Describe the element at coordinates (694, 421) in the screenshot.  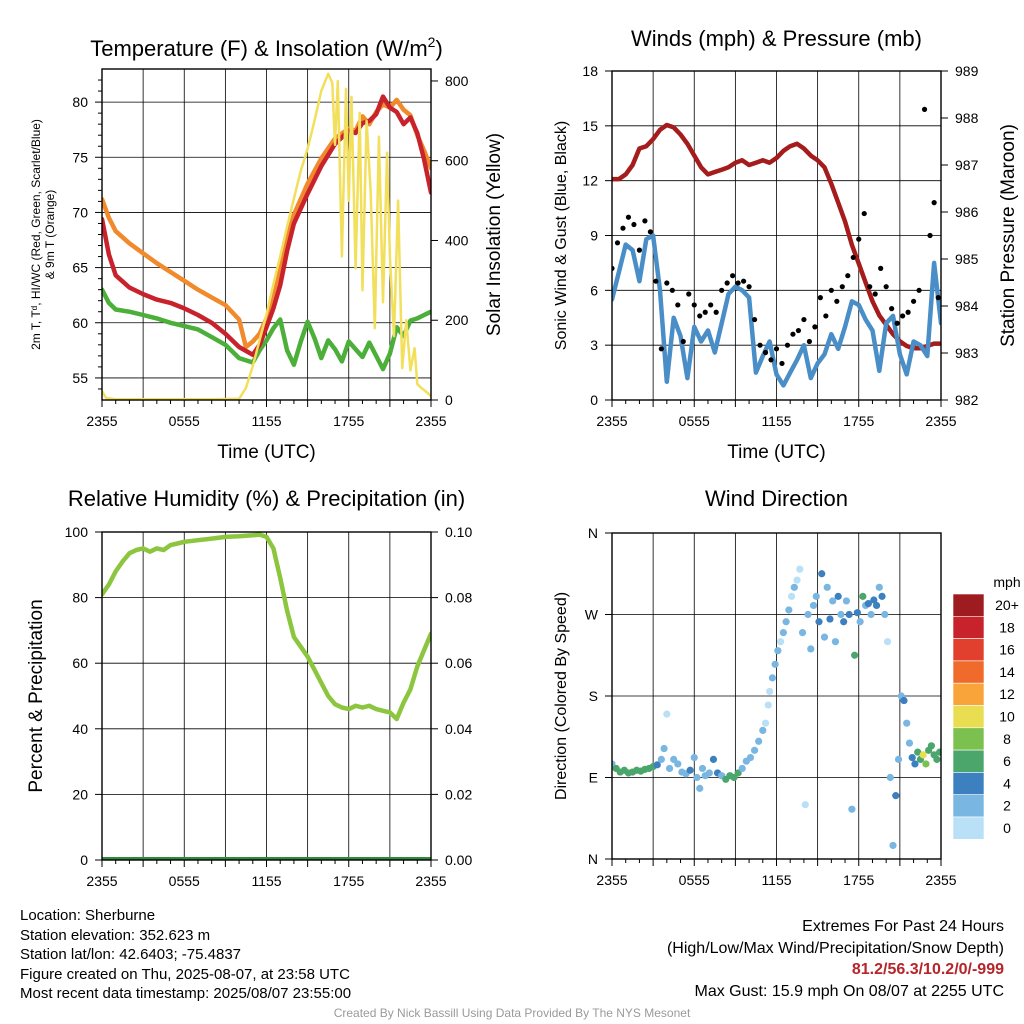
I see `x-tick-label: 0555` at that location.